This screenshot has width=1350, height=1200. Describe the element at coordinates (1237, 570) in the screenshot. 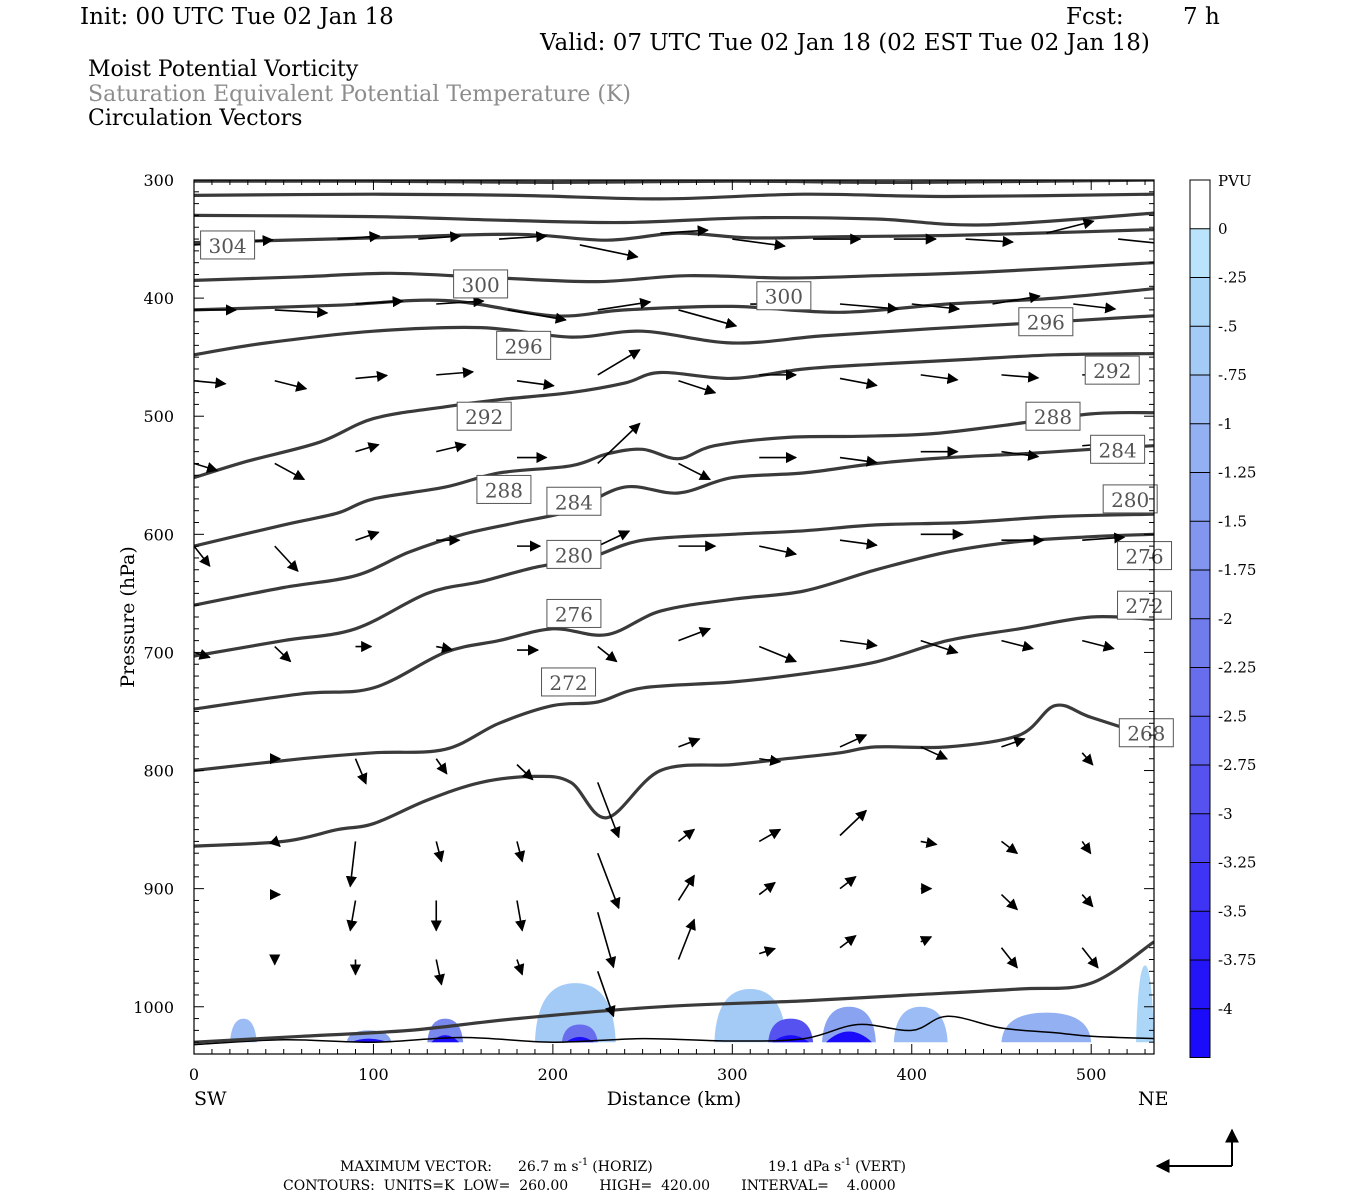

I see `colorbar-label: -1.75` at that location.